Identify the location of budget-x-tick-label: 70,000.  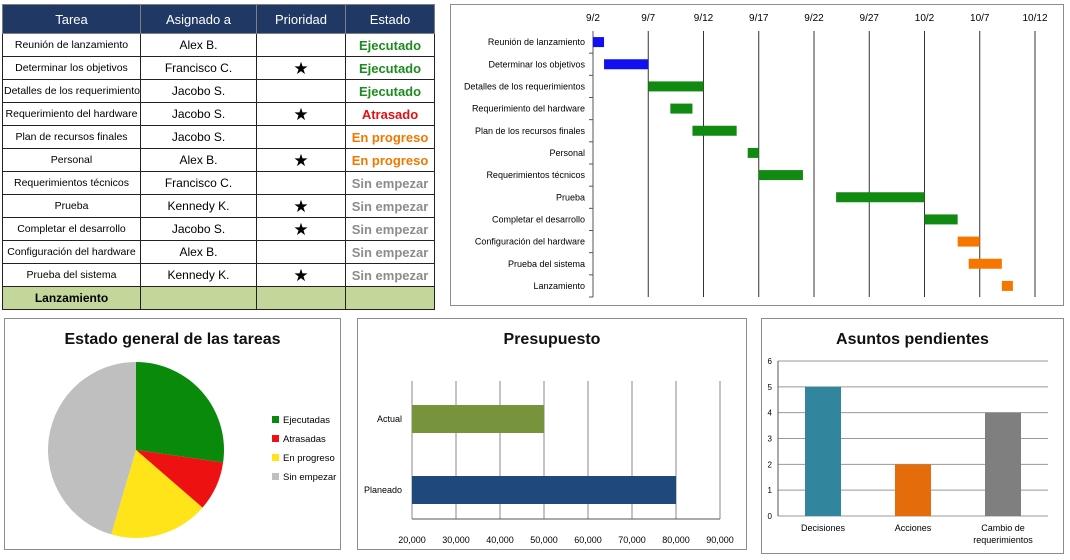
(632, 540).